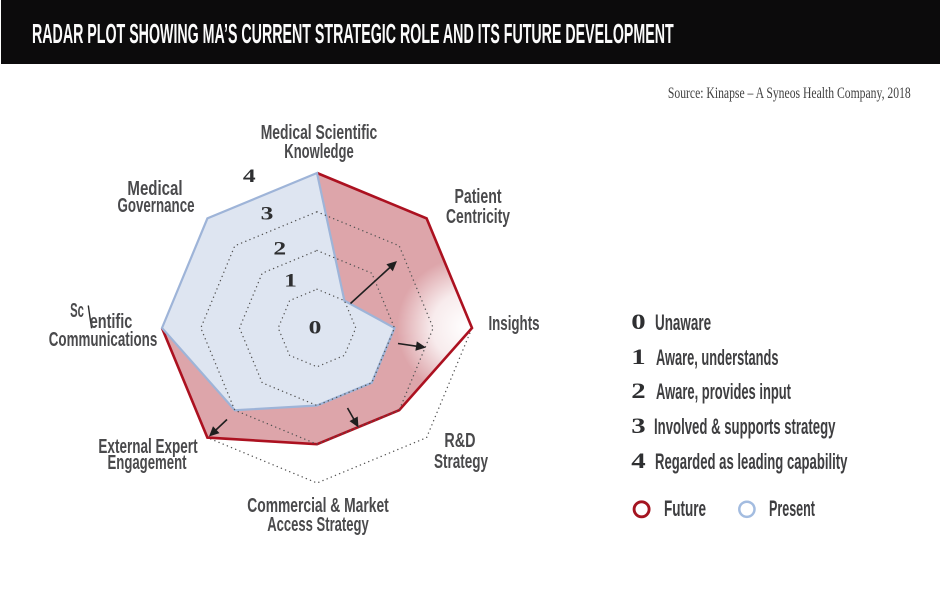 Image resolution: width=940 pixels, height=612 pixels. What do you see at coordinates (315, 327) in the screenshot?
I see `svg-text: 0` at bounding box center [315, 327].